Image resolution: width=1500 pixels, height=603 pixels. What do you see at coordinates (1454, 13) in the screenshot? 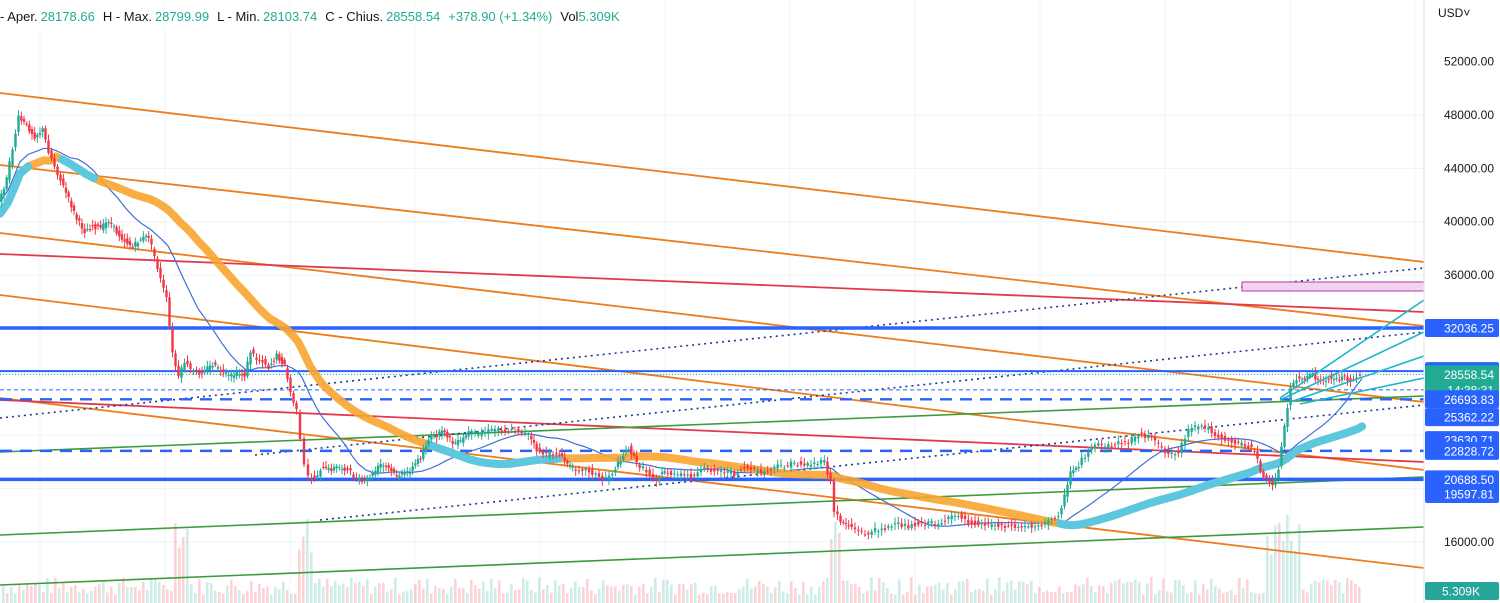
I see `currency-selector: USD˅` at bounding box center [1454, 13].